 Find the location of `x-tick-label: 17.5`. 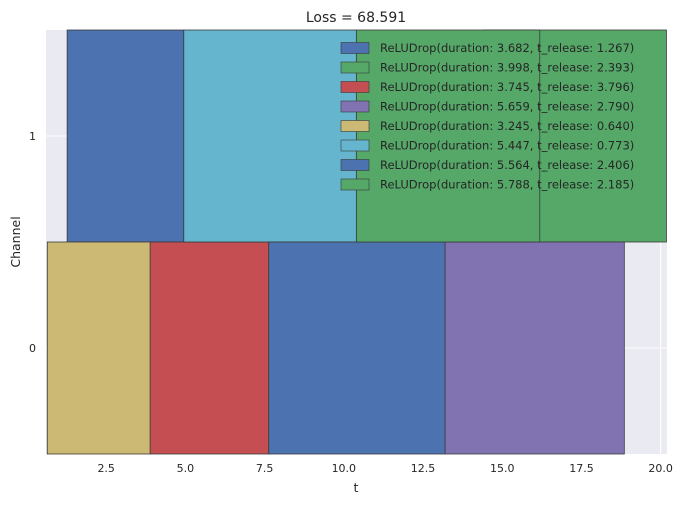

x-tick-label: 17.5 is located at coordinates (581, 468).